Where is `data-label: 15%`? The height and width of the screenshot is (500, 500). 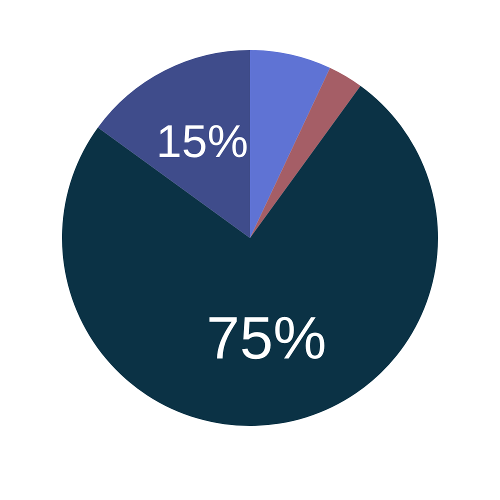 data-label: 15% is located at coordinates (202, 140).